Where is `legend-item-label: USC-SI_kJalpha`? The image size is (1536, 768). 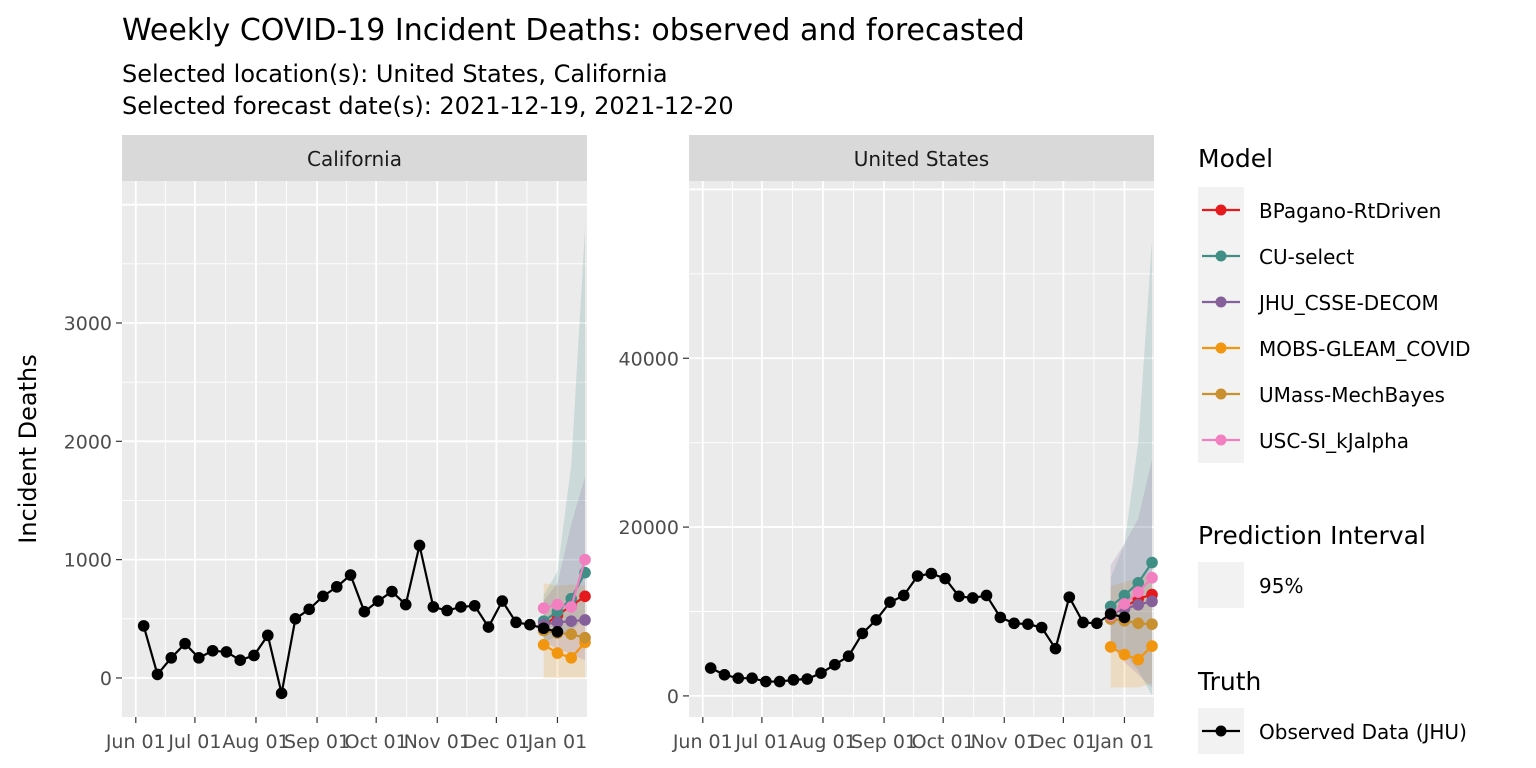
legend-item-label: USC-SI_kJalpha is located at coordinates (1334, 441).